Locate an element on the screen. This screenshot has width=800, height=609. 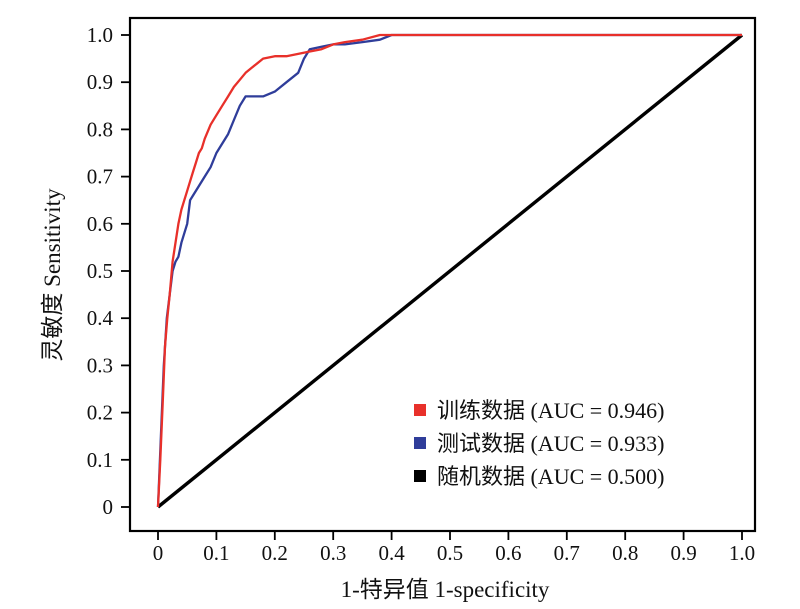
x-tick-label: 0.4 is located at coordinates (391, 553).